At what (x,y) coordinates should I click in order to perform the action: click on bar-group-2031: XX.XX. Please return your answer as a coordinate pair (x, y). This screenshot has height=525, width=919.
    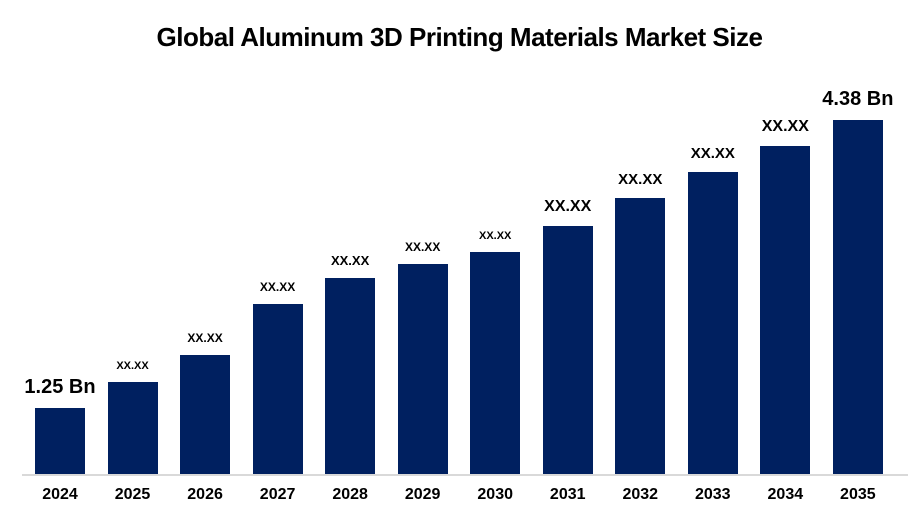
    Looking at the image, I should click on (567, 336).